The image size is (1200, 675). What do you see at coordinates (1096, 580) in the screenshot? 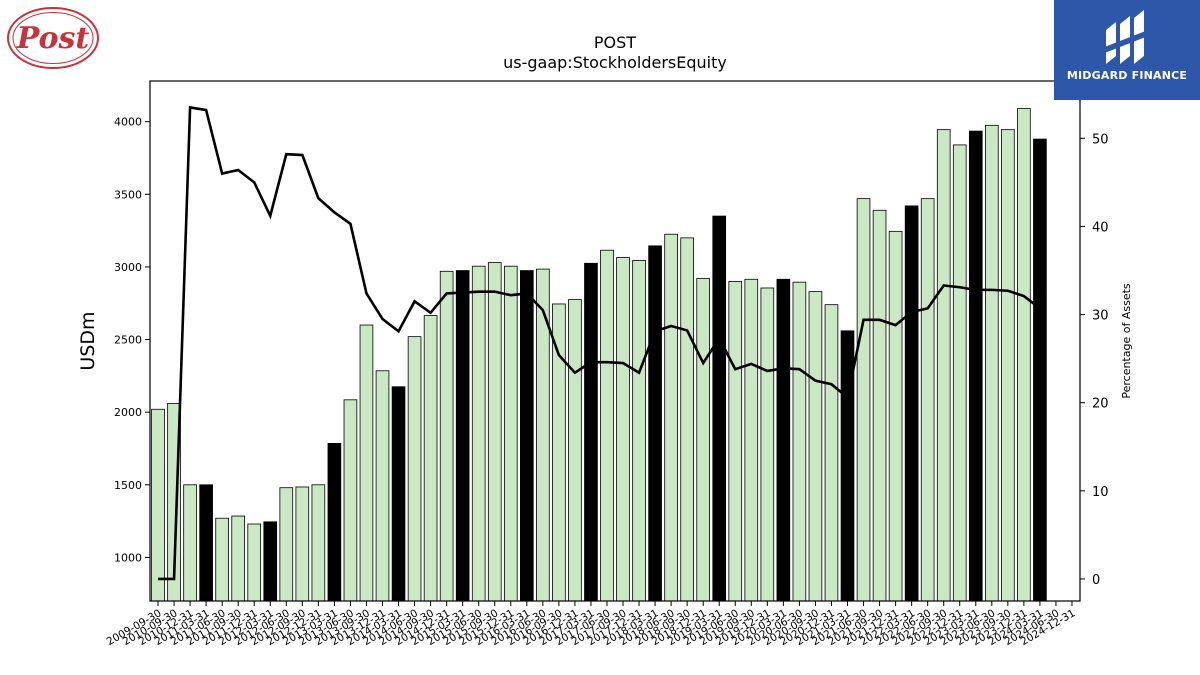
I see `y-right-tick-label: 0` at bounding box center [1096, 580].